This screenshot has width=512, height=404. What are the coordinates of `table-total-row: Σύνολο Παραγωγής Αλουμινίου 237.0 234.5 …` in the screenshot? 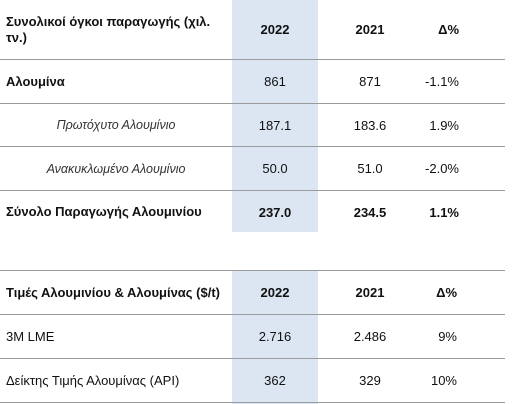 It's located at (252, 212).